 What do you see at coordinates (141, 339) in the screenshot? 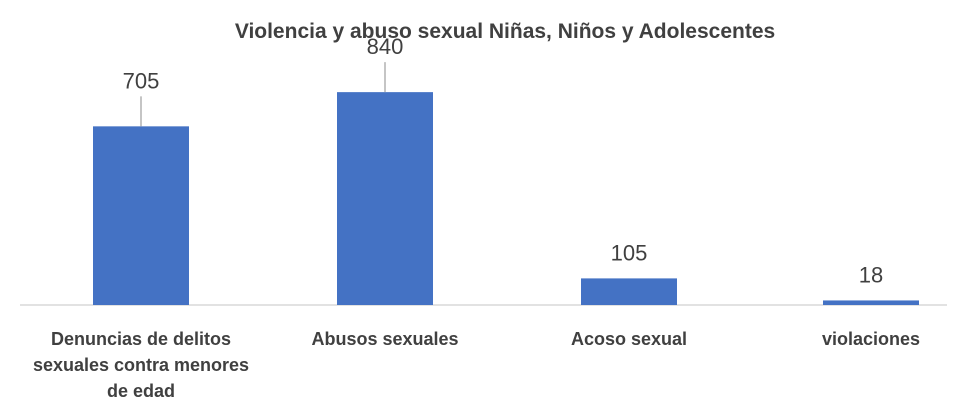
I see `category-label-0-line-0: Denuncias de delitos` at bounding box center [141, 339].